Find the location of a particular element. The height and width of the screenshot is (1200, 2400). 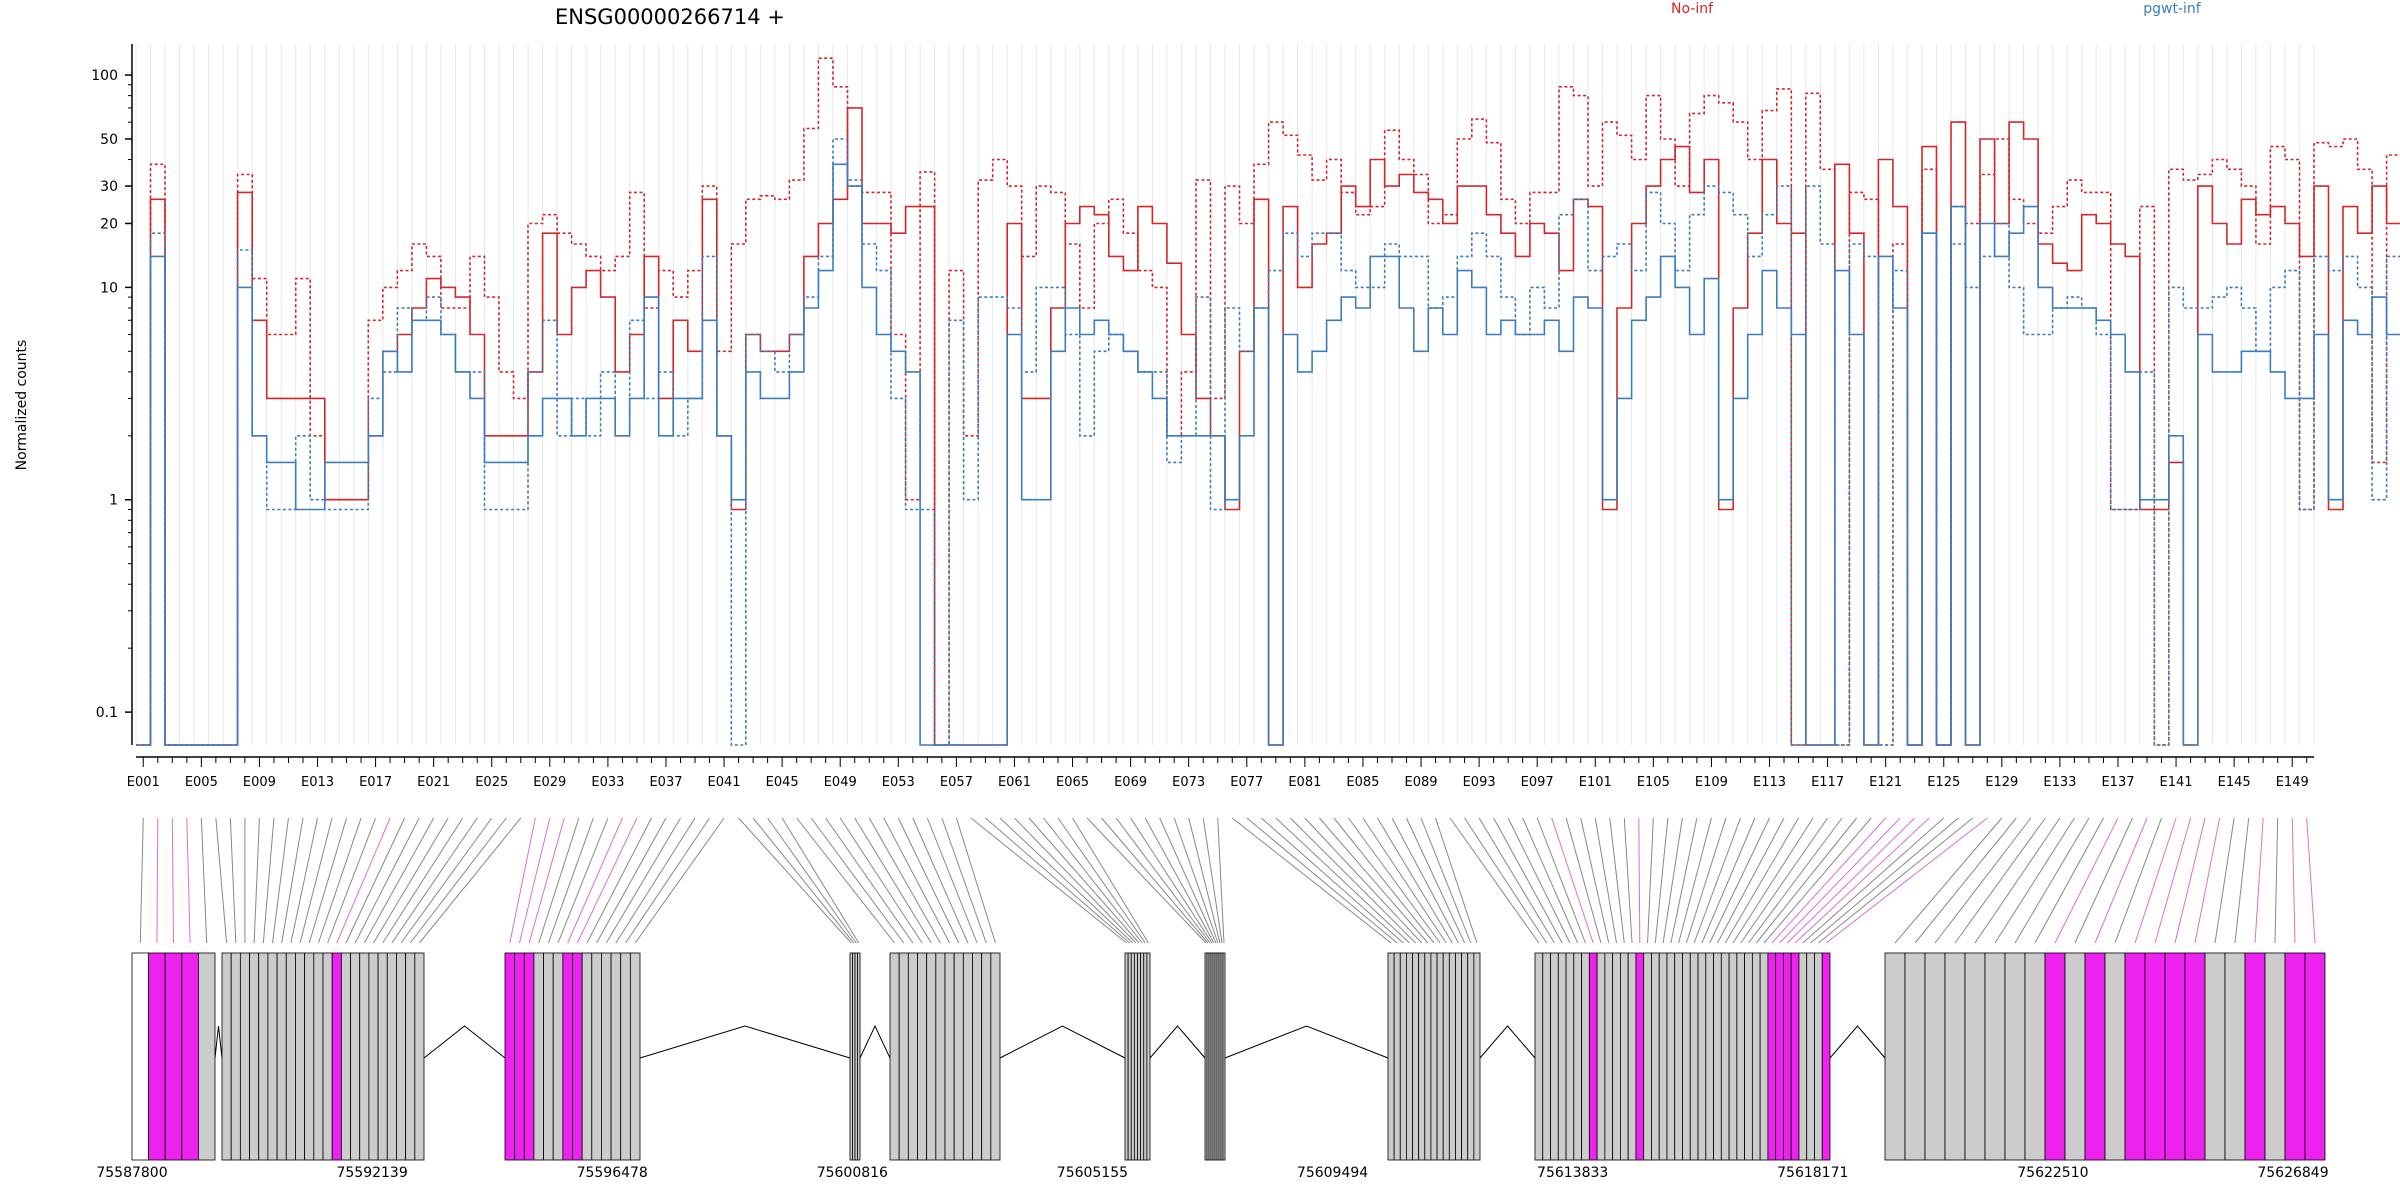

exon-tick-label: E113 is located at coordinates (1769, 782).